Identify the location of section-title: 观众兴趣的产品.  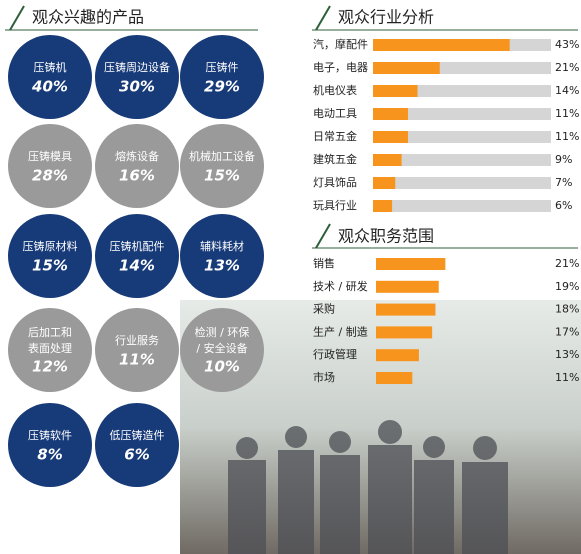
(88, 17).